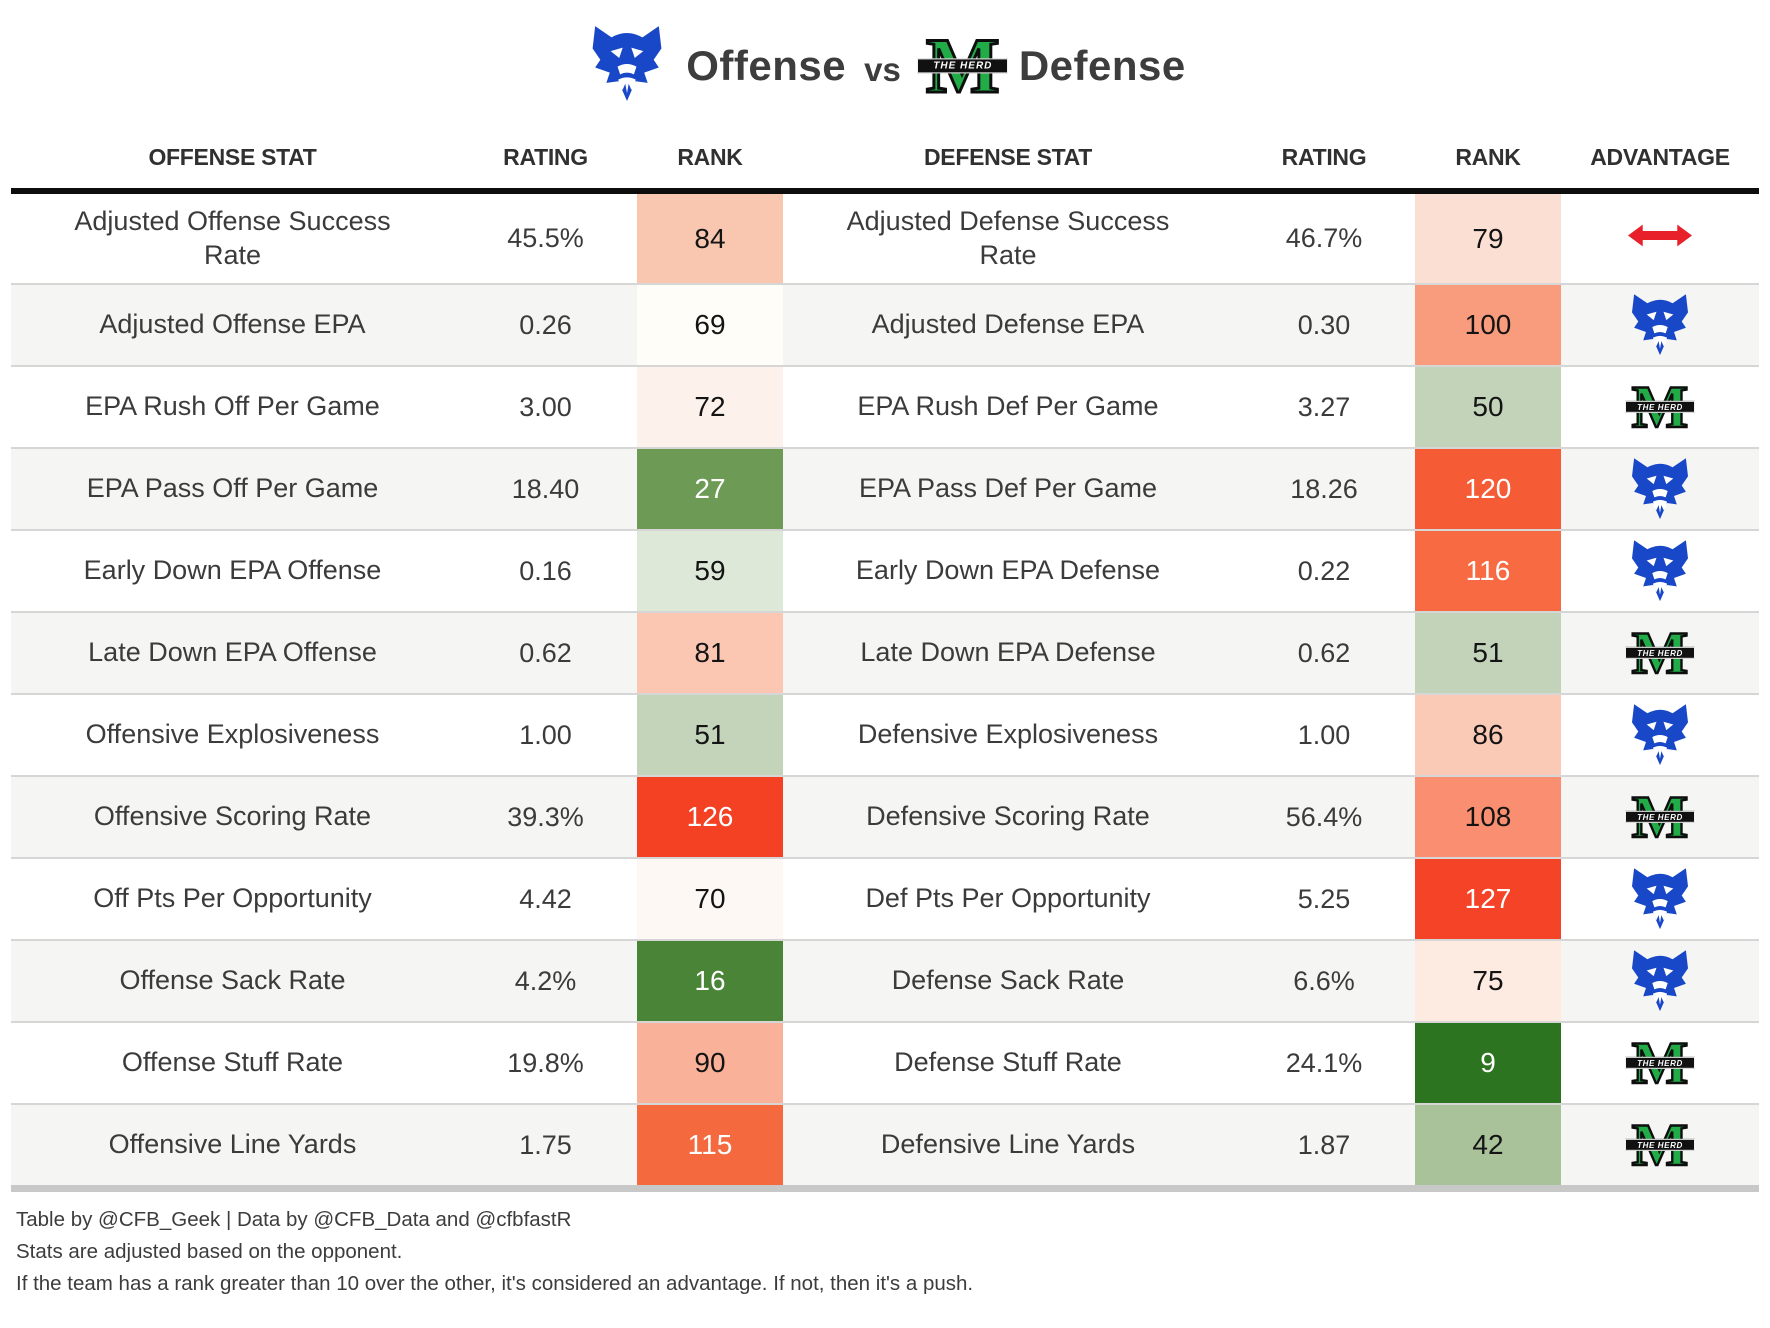 The image size is (1770, 1328). I want to click on col-header-offense-rank: RANK, so click(710, 156).